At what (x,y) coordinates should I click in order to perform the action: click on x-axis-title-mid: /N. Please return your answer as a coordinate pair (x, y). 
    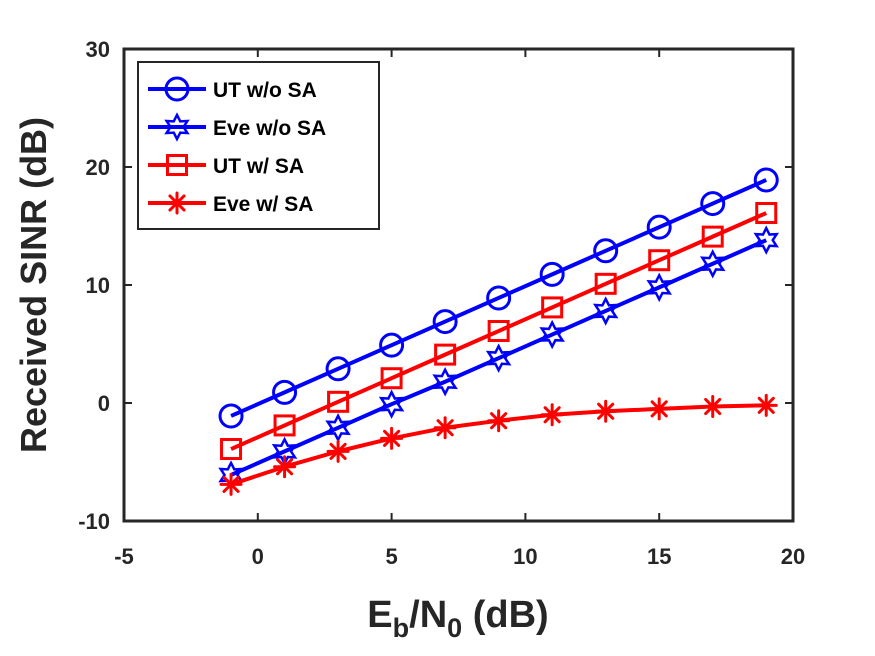
    Looking at the image, I should click on (428, 615).